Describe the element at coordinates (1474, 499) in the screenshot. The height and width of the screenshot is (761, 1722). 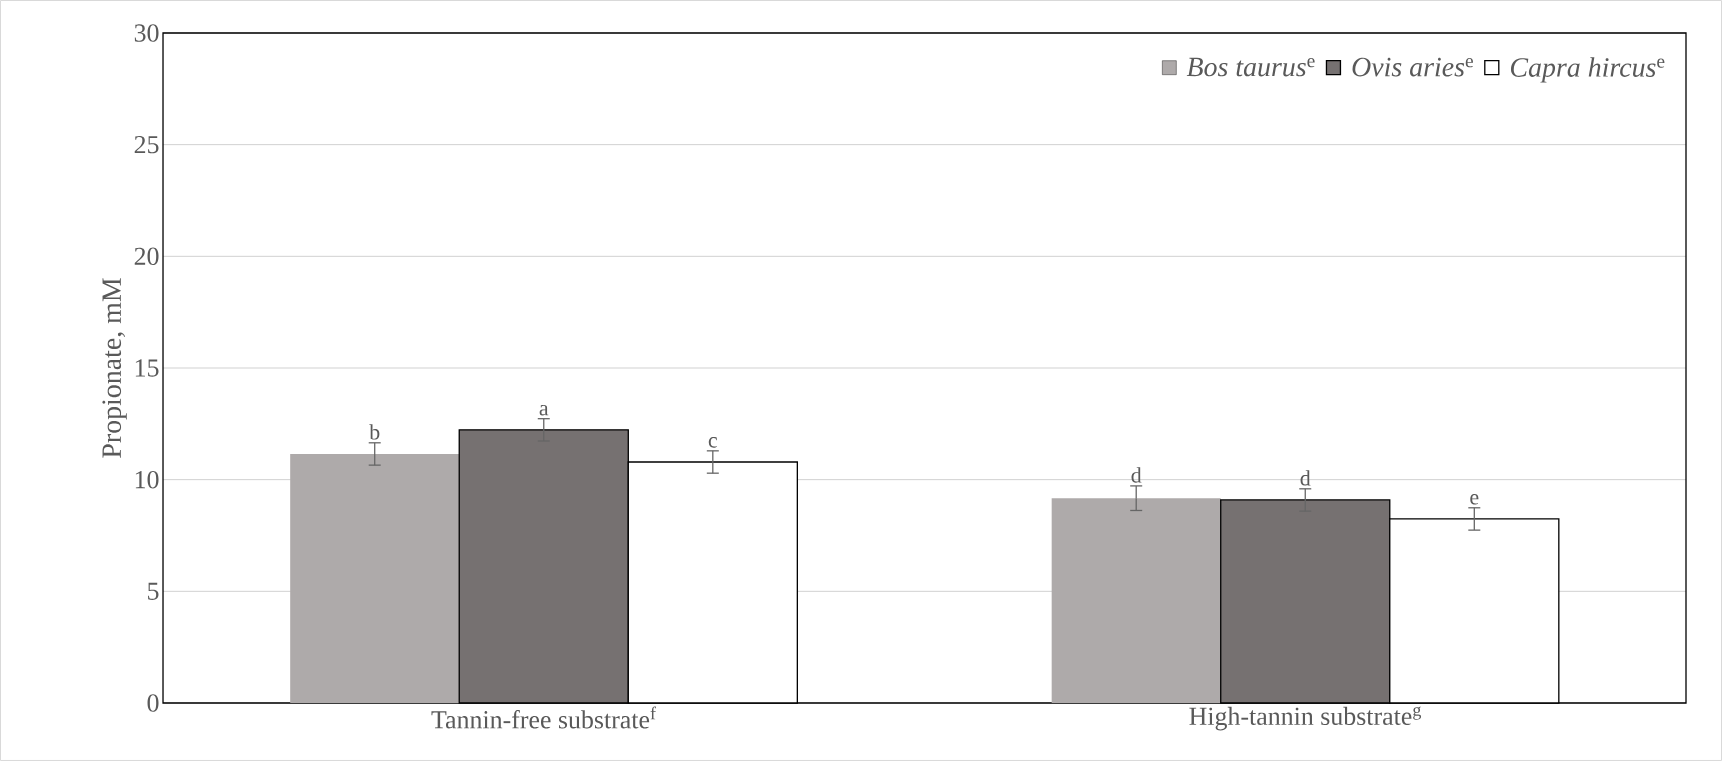
I see `annotation: e` at that location.